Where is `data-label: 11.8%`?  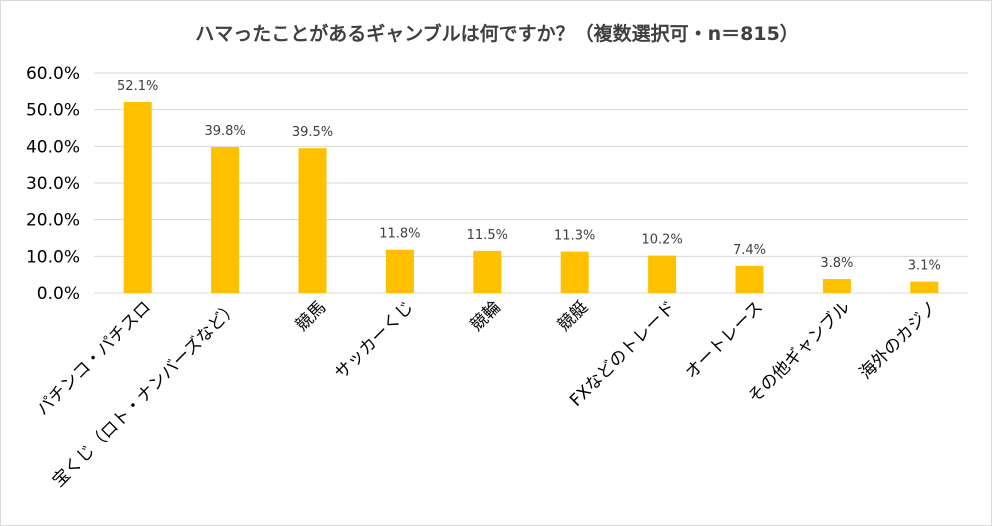
data-label: 11.8% is located at coordinates (399, 234).